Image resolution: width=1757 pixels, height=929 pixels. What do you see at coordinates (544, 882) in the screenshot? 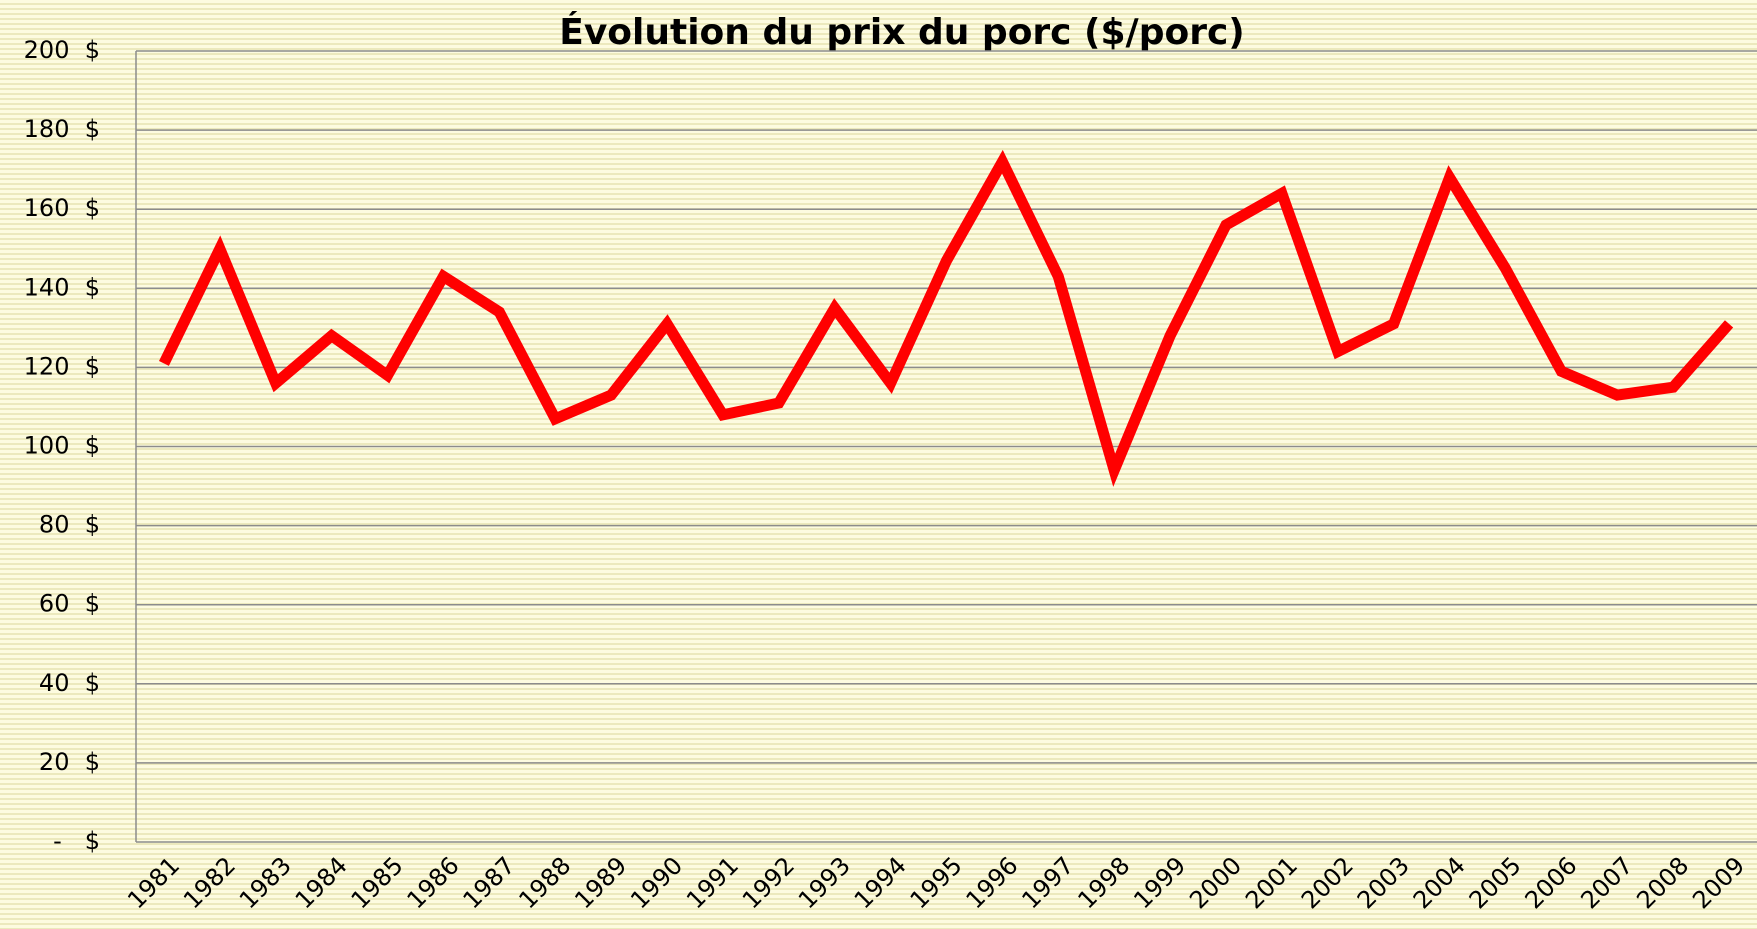
I see `x-tick-label: 1988` at bounding box center [544, 882].